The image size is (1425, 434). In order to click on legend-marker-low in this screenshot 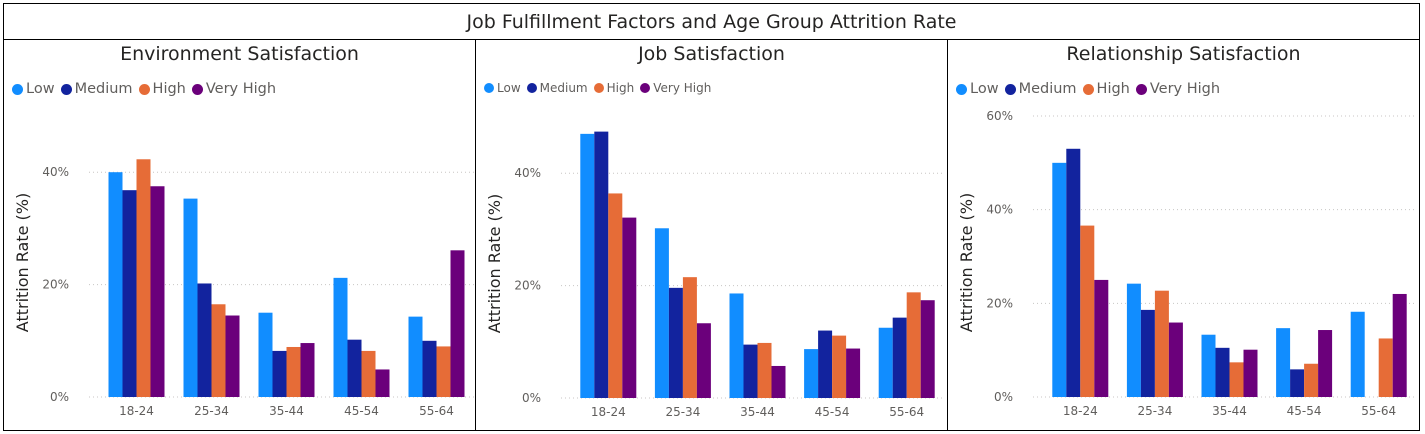, I will do `click(17, 89)`.